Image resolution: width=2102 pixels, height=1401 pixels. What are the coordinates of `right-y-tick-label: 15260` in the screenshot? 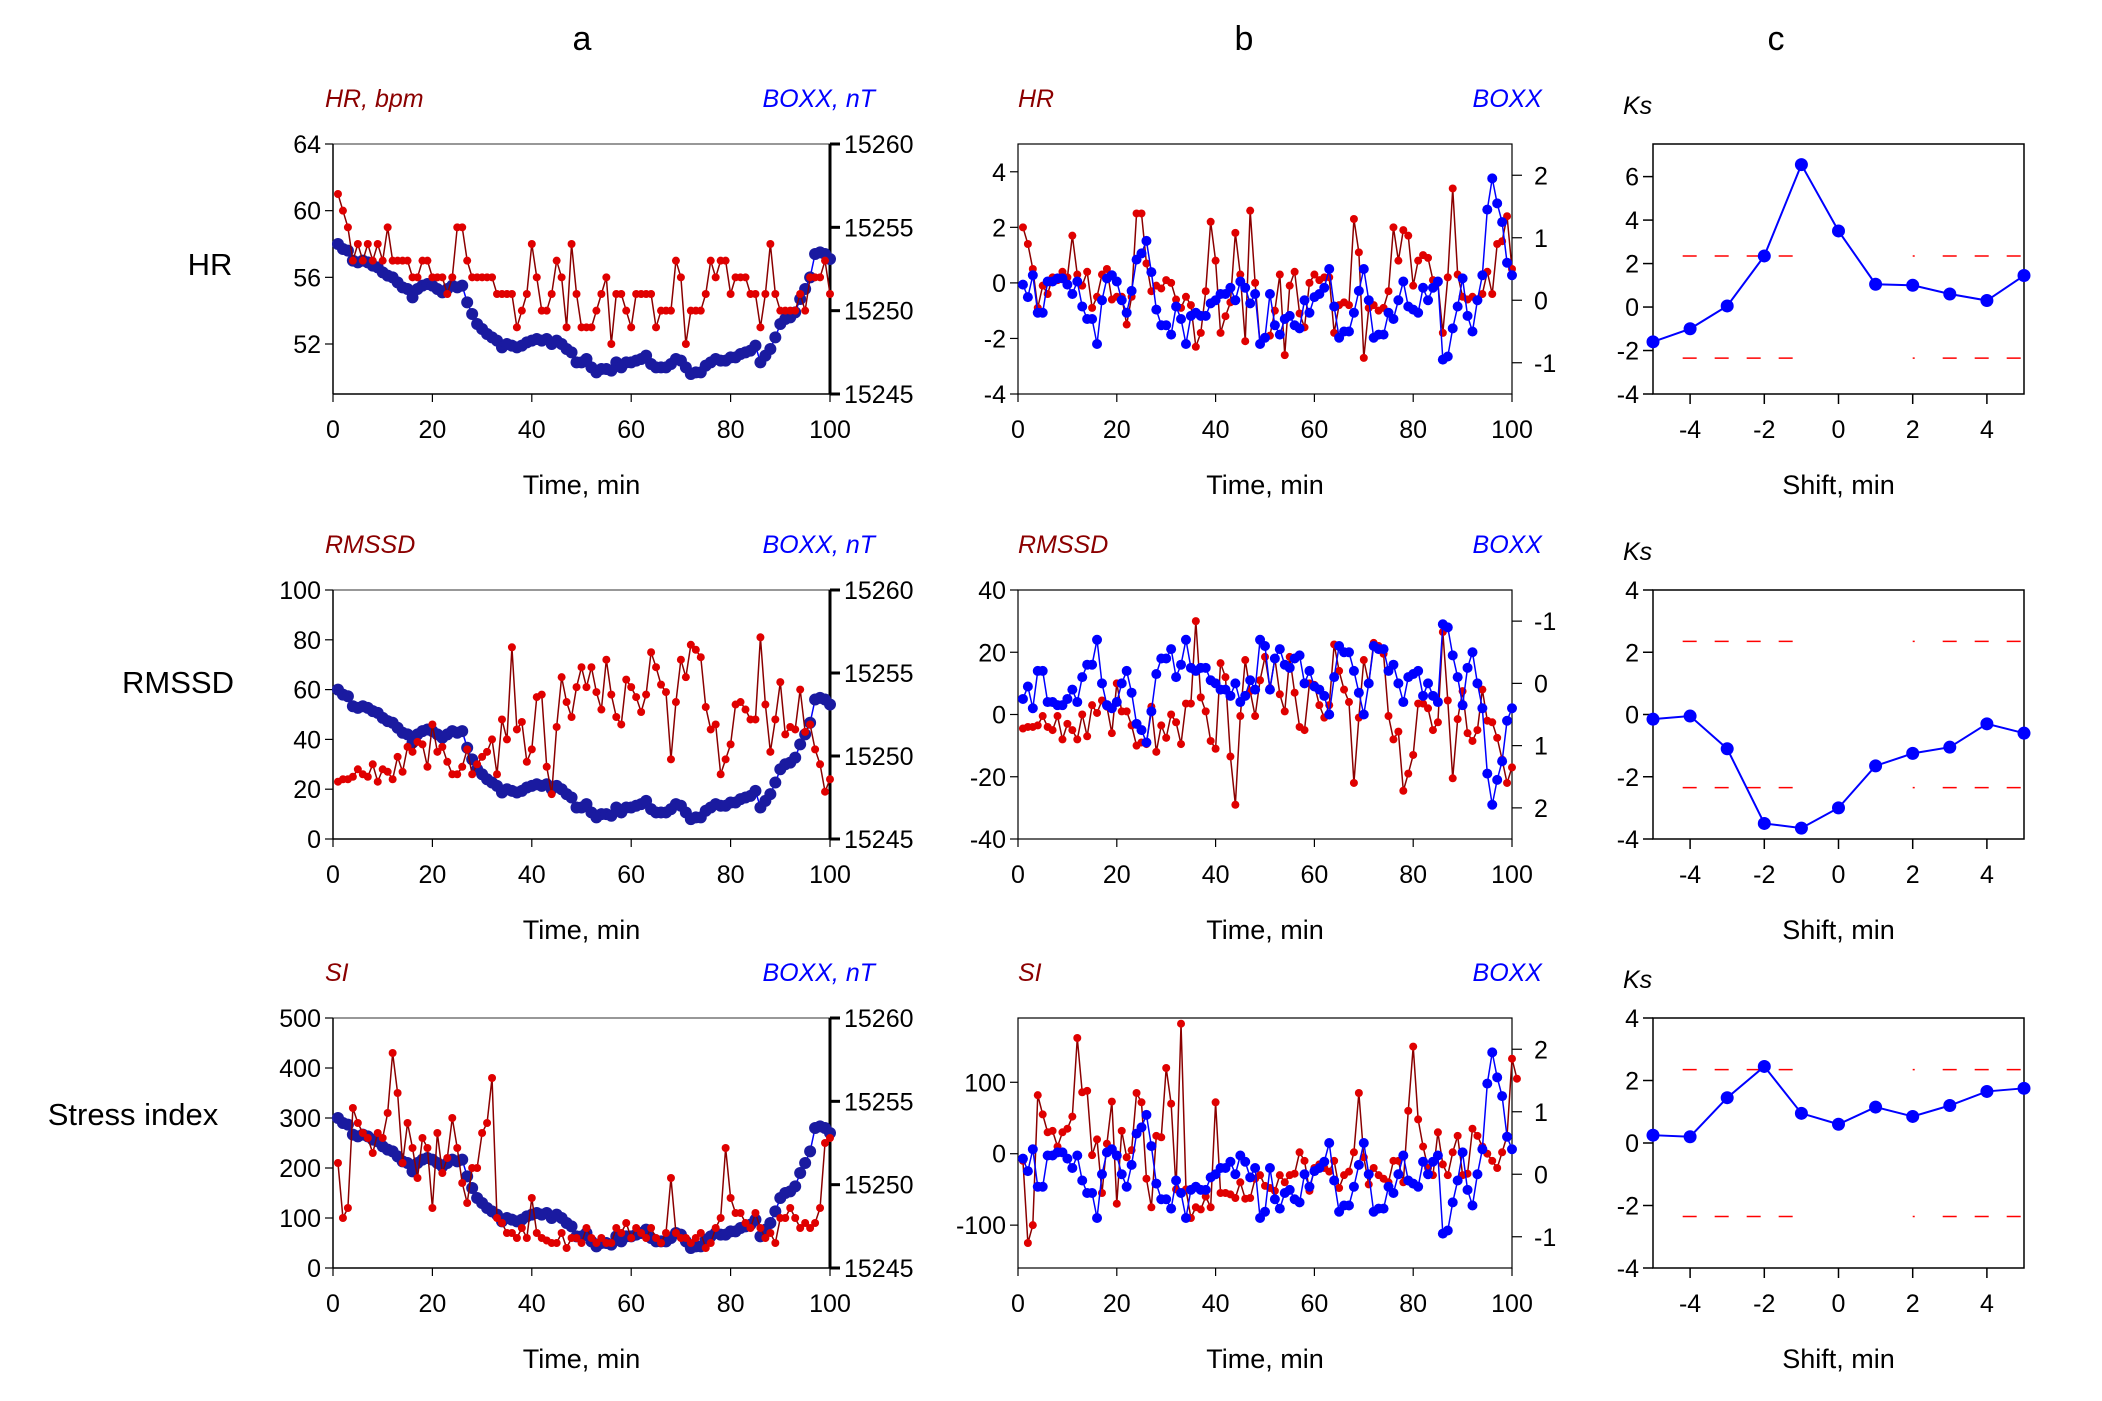 It's located at (879, 1019).